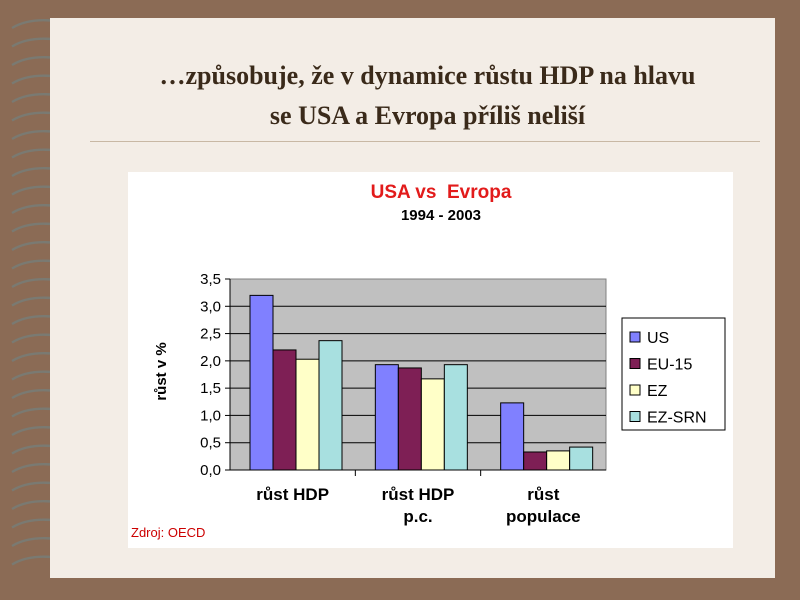  What do you see at coordinates (427, 115) in the screenshot?
I see `slide-title-line-2: se USA a Evropa příliš neliší` at bounding box center [427, 115].